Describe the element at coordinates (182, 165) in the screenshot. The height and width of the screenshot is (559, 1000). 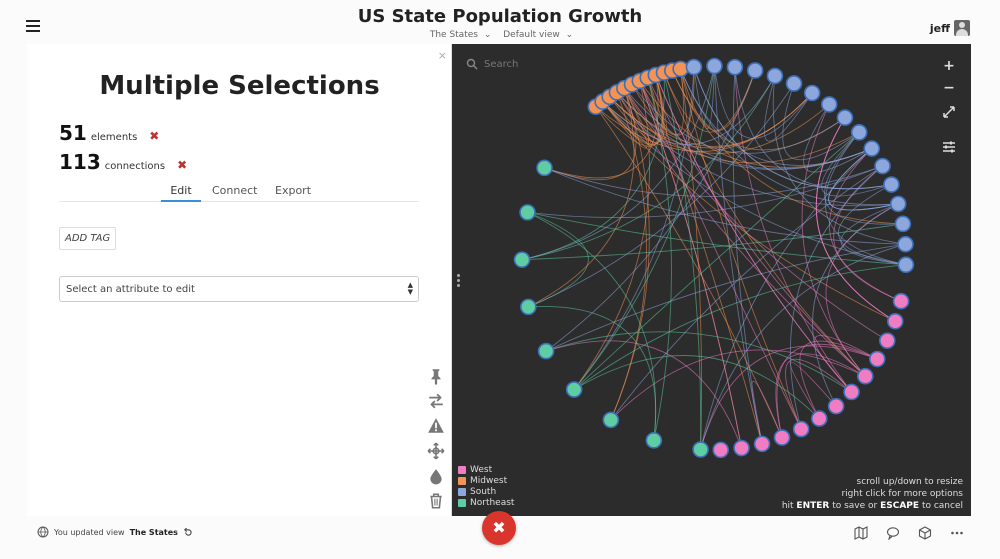
I see `clear-connections-icon: ✖` at that location.